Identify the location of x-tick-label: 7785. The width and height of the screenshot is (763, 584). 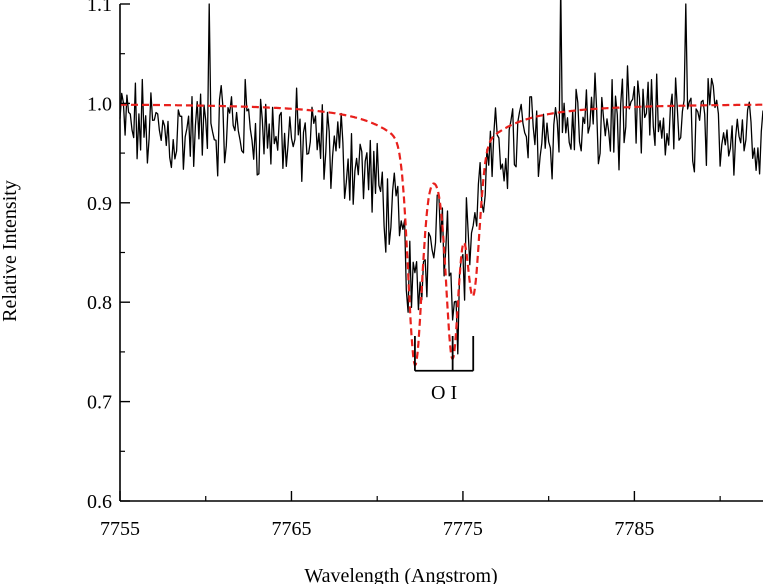
(634, 529).